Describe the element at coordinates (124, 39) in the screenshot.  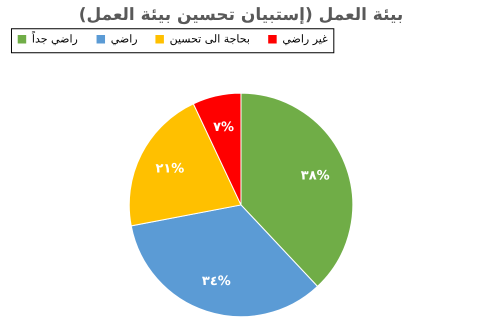
I see `legend-label: راضي` at that location.